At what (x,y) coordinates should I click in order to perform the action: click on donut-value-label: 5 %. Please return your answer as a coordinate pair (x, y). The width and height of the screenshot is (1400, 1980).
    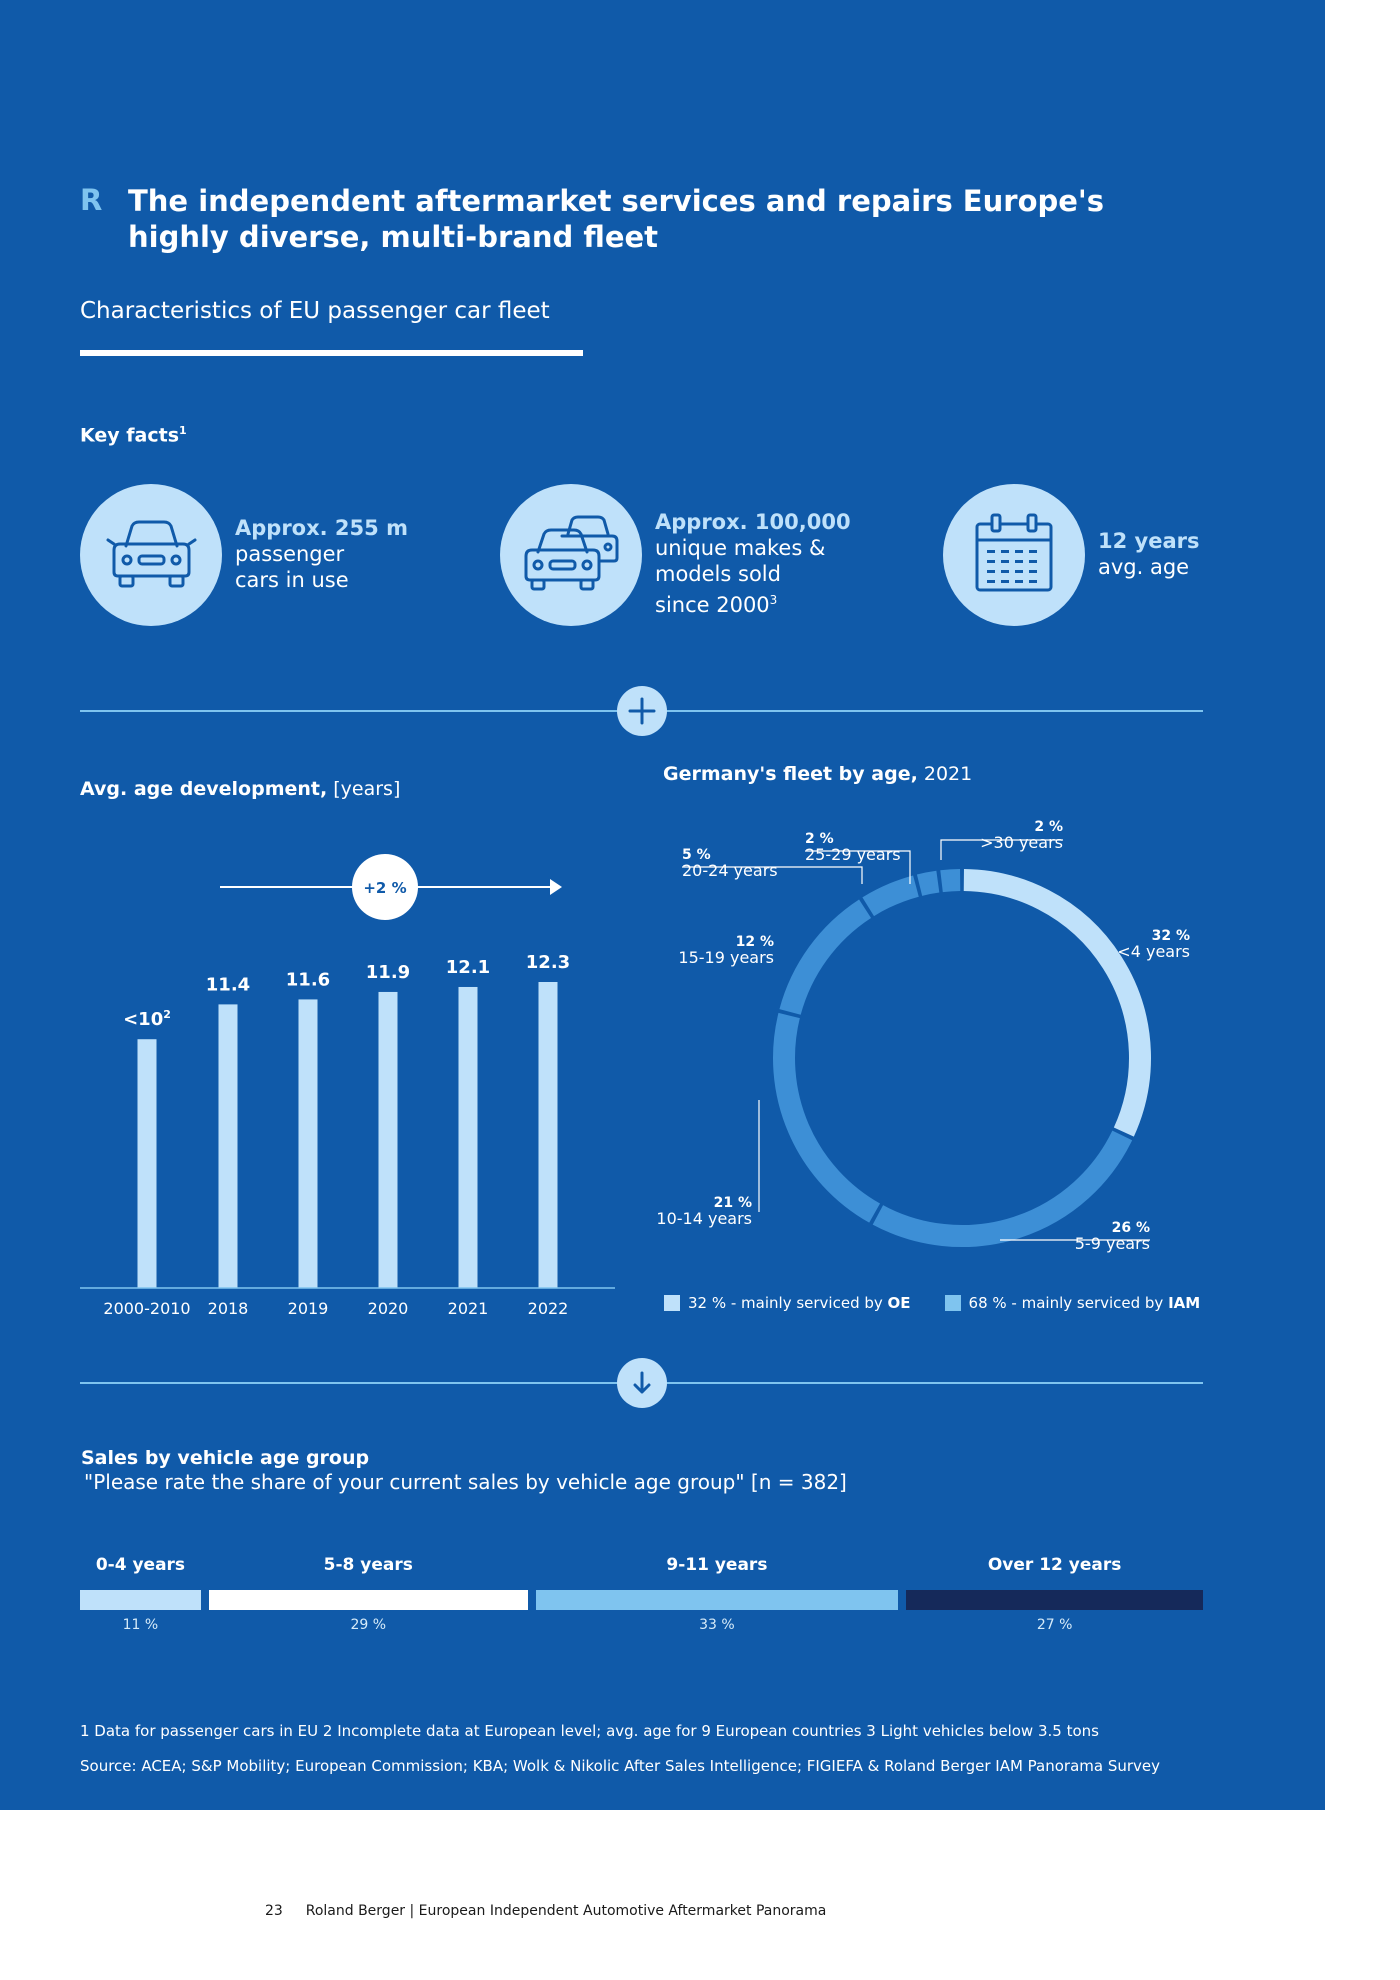
    Looking at the image, I should click on (696, 855).